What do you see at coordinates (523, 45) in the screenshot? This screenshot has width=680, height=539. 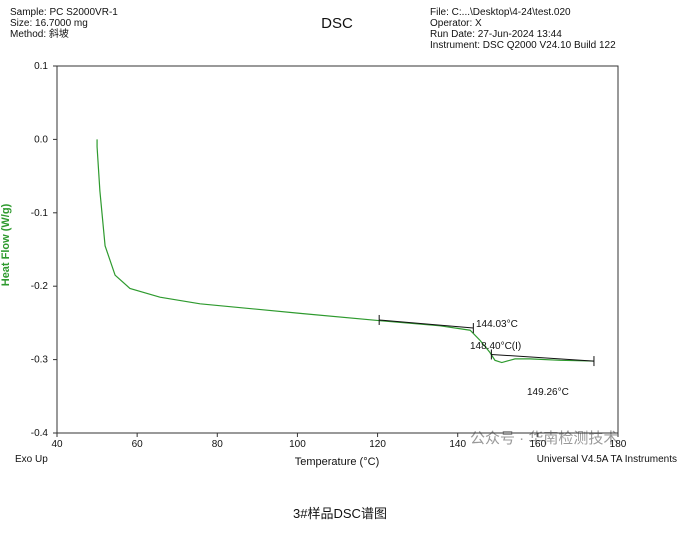 I see `header-right-line: Instrument: DSC Q2000 V24.10 Build 122` at bounding box center [523, 45].